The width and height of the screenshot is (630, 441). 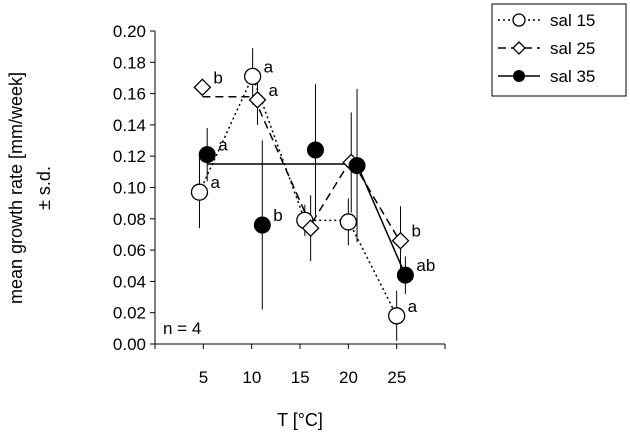 I want to click on legend-label: sal 35, so click(x=572, y=76).